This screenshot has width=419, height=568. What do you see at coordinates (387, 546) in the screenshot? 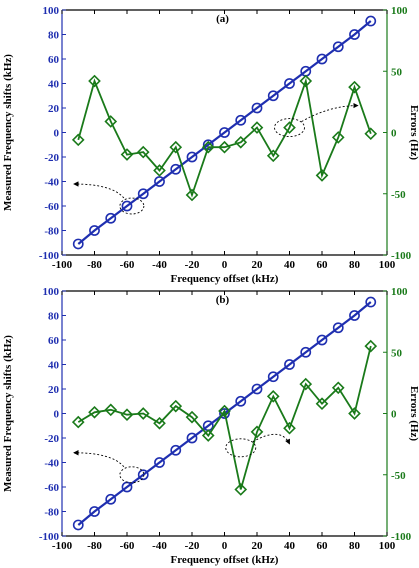
I see `x-tick-label: 100` at bounding box center [387, 546].